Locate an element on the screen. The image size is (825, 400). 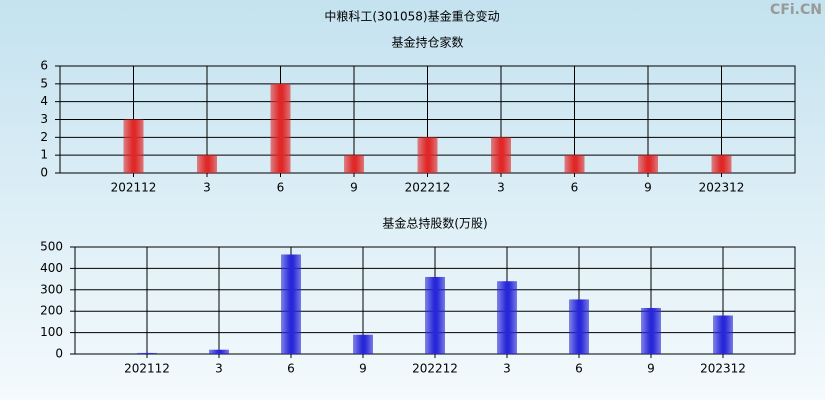
y-tick-label: 300 is located at coordinates (51, 289).